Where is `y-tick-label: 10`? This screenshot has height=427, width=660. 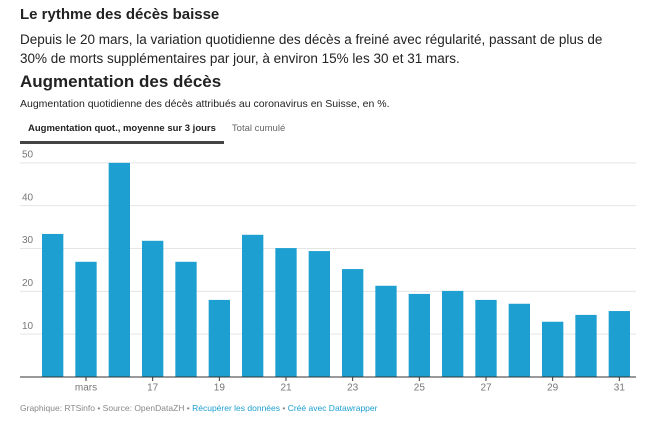 y-tick-label: 10 is located at coordinates (28, 326).